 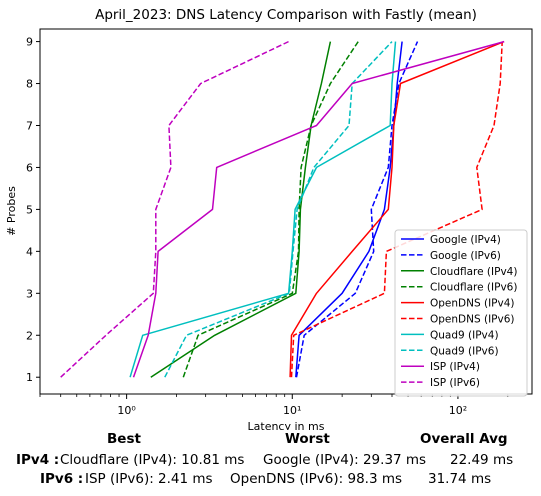 What do you see at coordinates (292, 410) in the screenshot?
I see `x-tick-label: 10¹` at bounding box center [292, 410].